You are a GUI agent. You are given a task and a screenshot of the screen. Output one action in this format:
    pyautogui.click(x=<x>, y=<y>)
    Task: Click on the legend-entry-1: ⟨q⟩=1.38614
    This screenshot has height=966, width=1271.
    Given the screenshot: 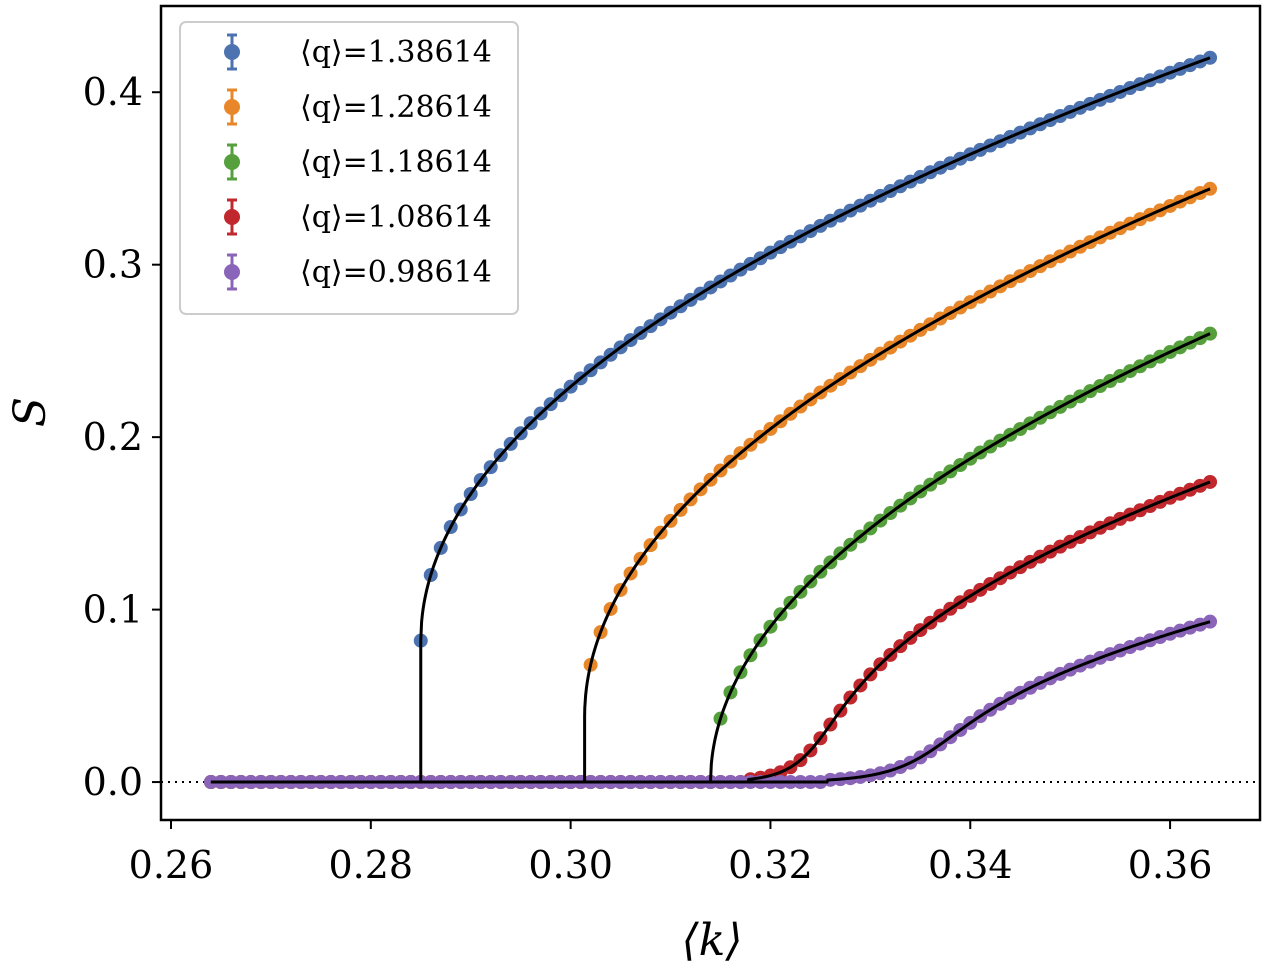 What is the action you would take?
    pyautogui.click(x=358, y=52)
    